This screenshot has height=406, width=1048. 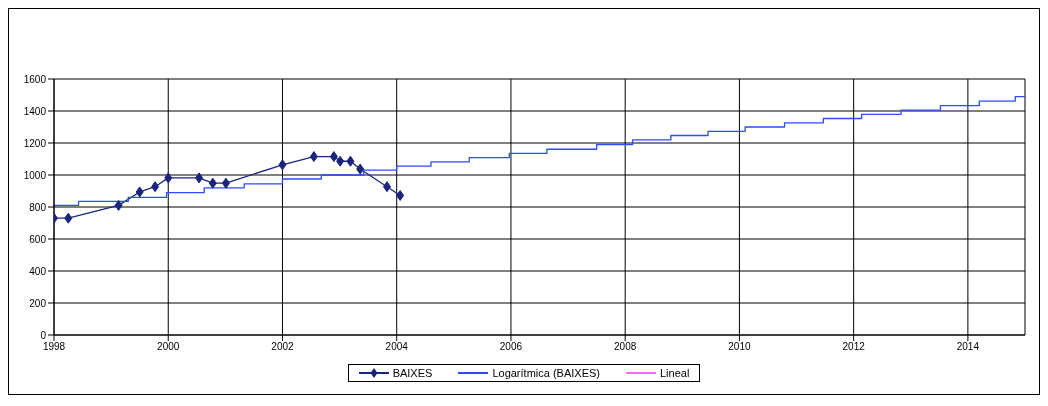 I want to click on x-tick-label: 1998, so click(x=54, y=347).